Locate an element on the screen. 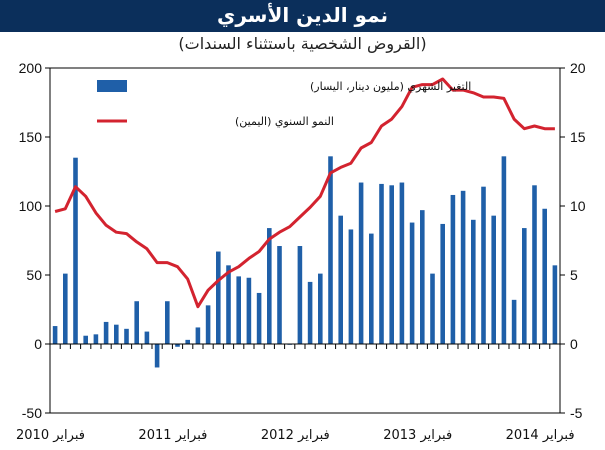 Image resolution: width=605 pixels, height=450 pixels. title-bar is located at coordinates (302, 16).